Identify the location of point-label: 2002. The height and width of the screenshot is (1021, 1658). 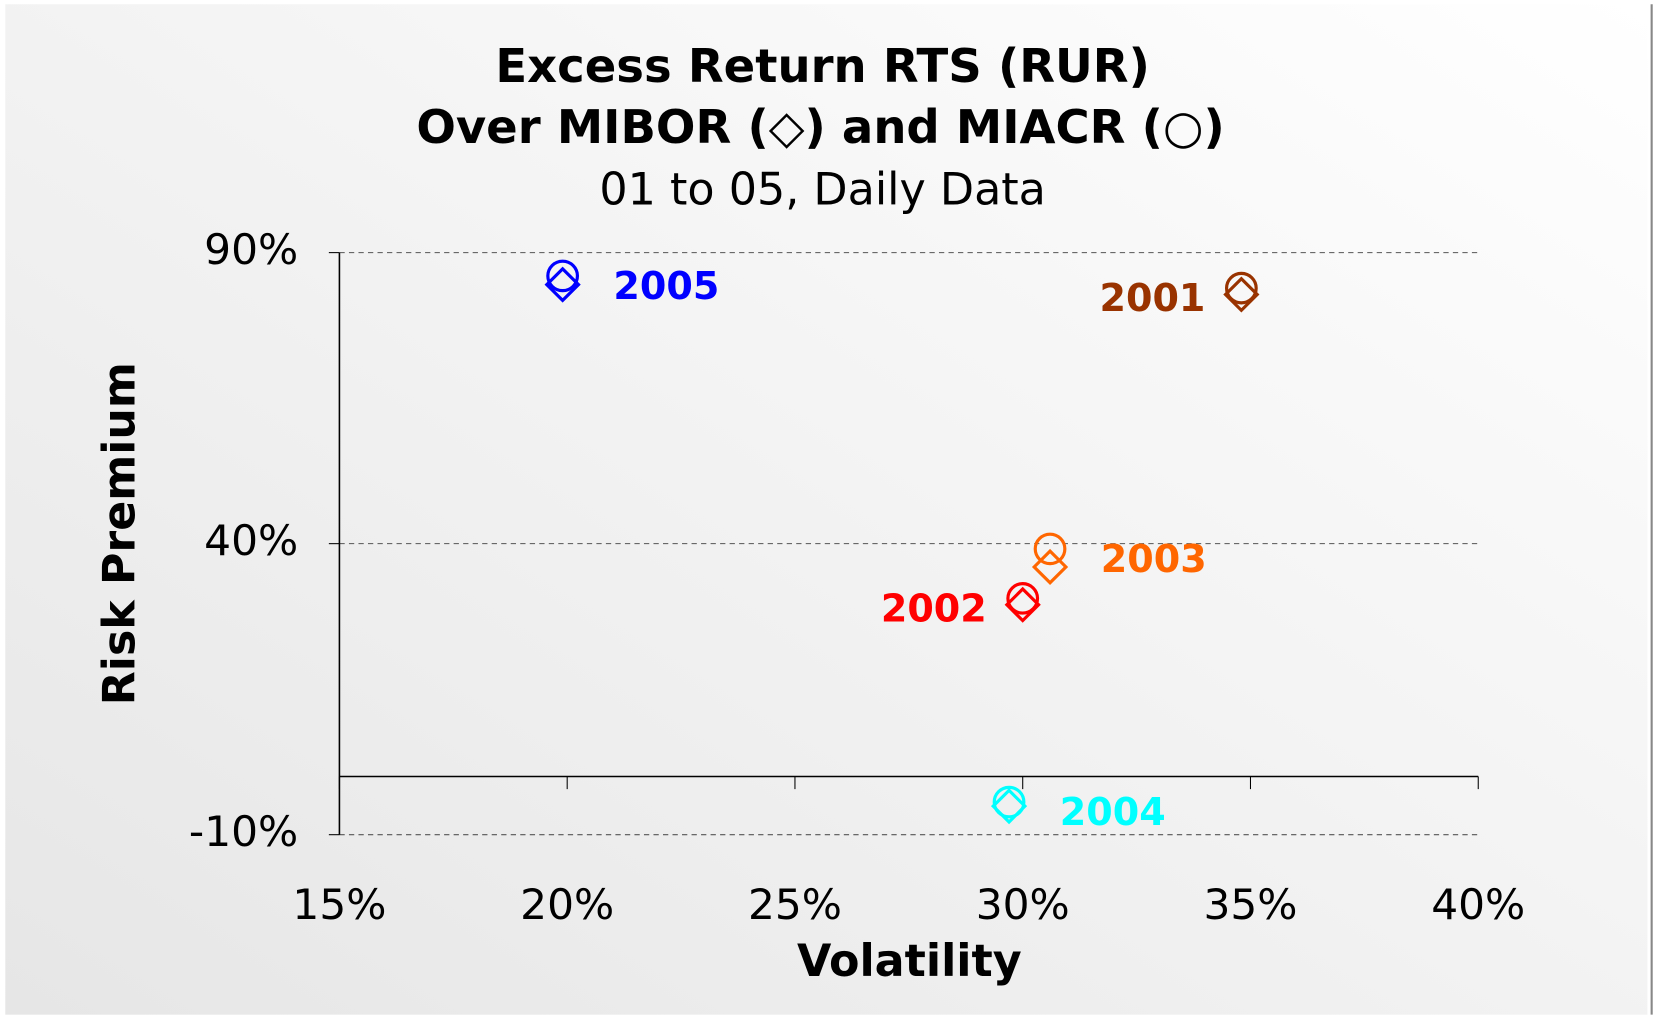
(934, 609).